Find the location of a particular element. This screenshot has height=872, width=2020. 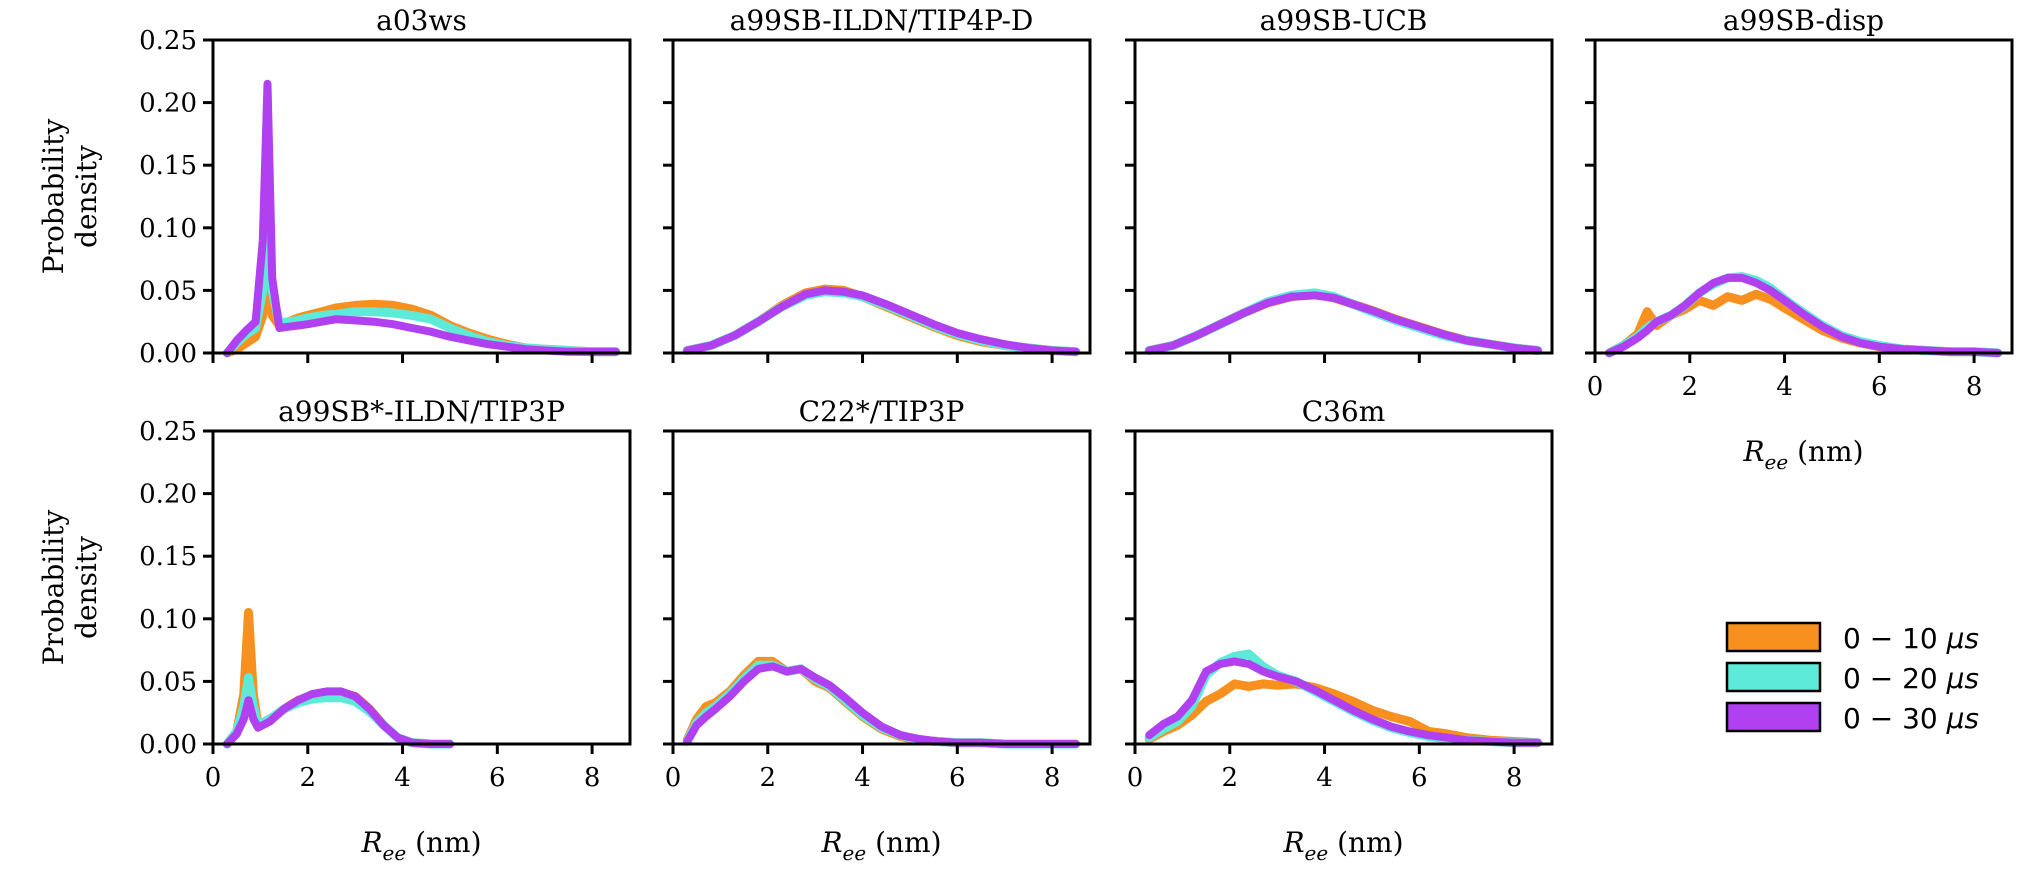

legend-item: 0 − 30 μs is located at coordinates (1852, 718).